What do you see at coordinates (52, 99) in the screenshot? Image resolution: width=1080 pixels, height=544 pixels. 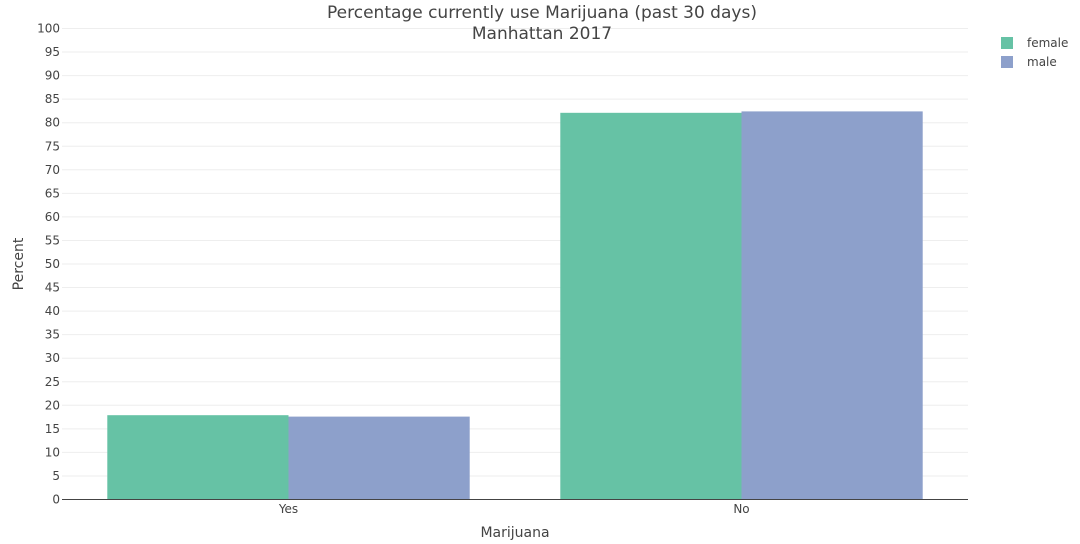 I see `y-tick-label: 85` at bounding box center [52, 99].